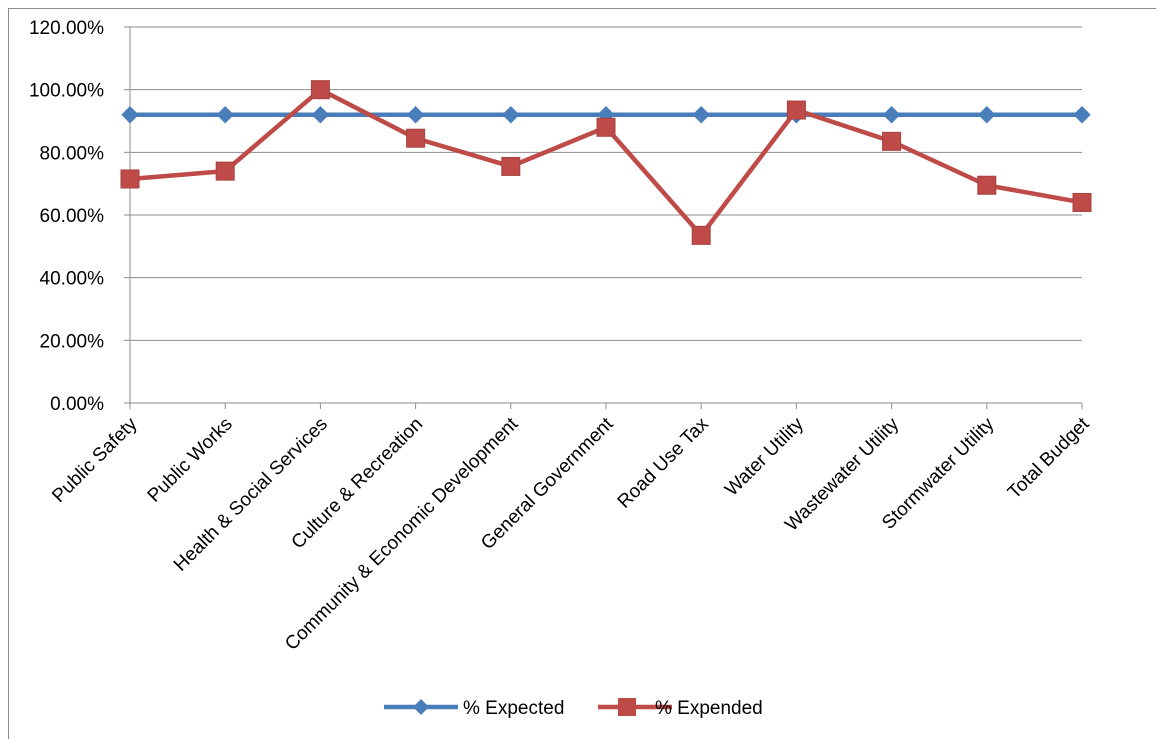 The height and width of the screenshot is (740, 1158). What do you see at coordinates (251, 495) in the screenshot?
I see `x-category-label: Health & Social Services` at bounding box center [251, 495].